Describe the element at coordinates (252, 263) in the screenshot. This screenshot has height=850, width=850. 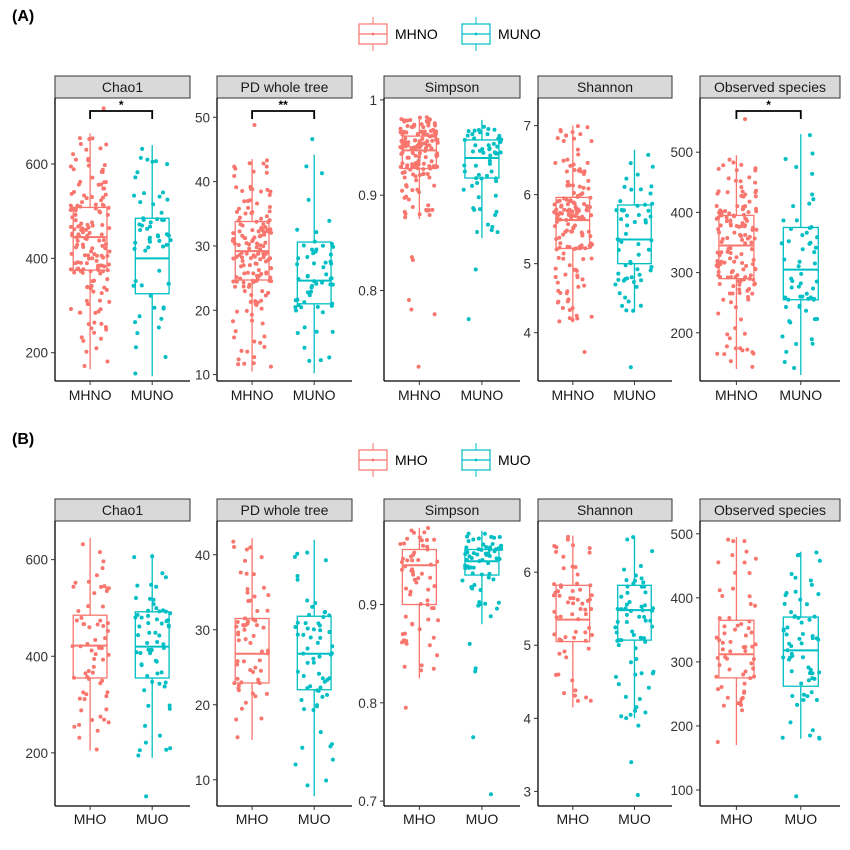
I see `box-group-mhno: MHNO` at that location.